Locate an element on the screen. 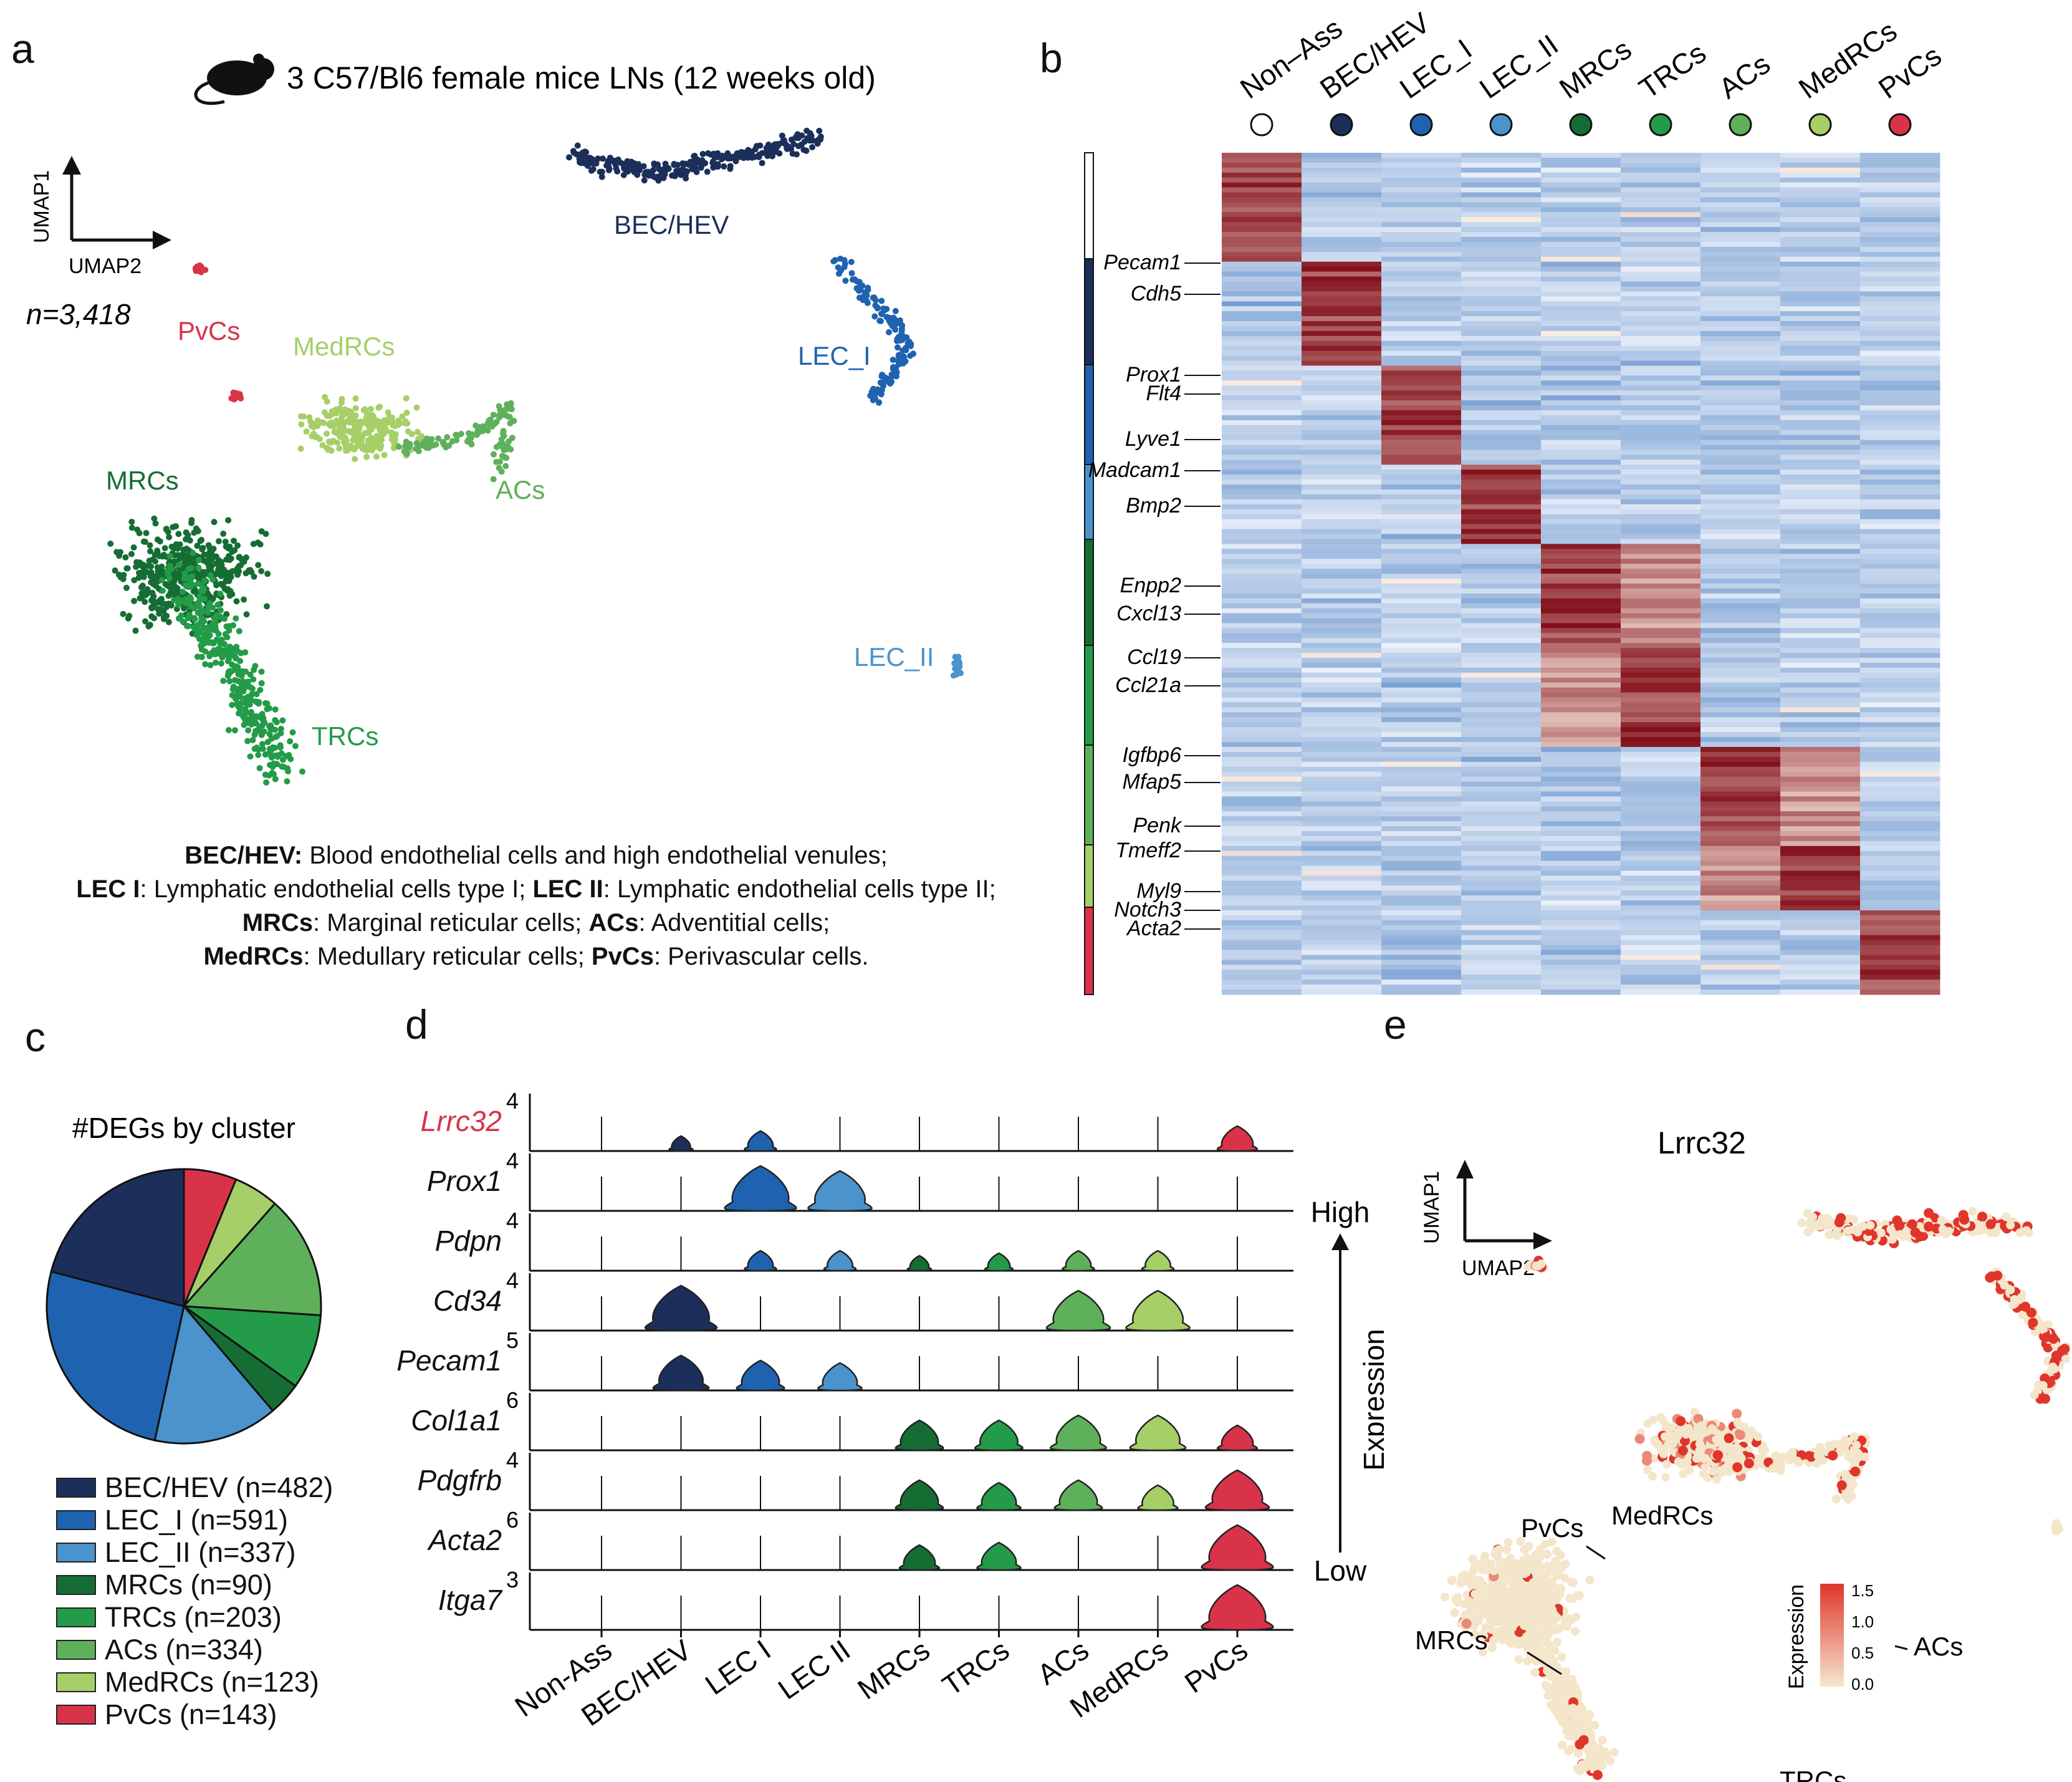  scale-arrow is located at coordinates (1340, 1393).